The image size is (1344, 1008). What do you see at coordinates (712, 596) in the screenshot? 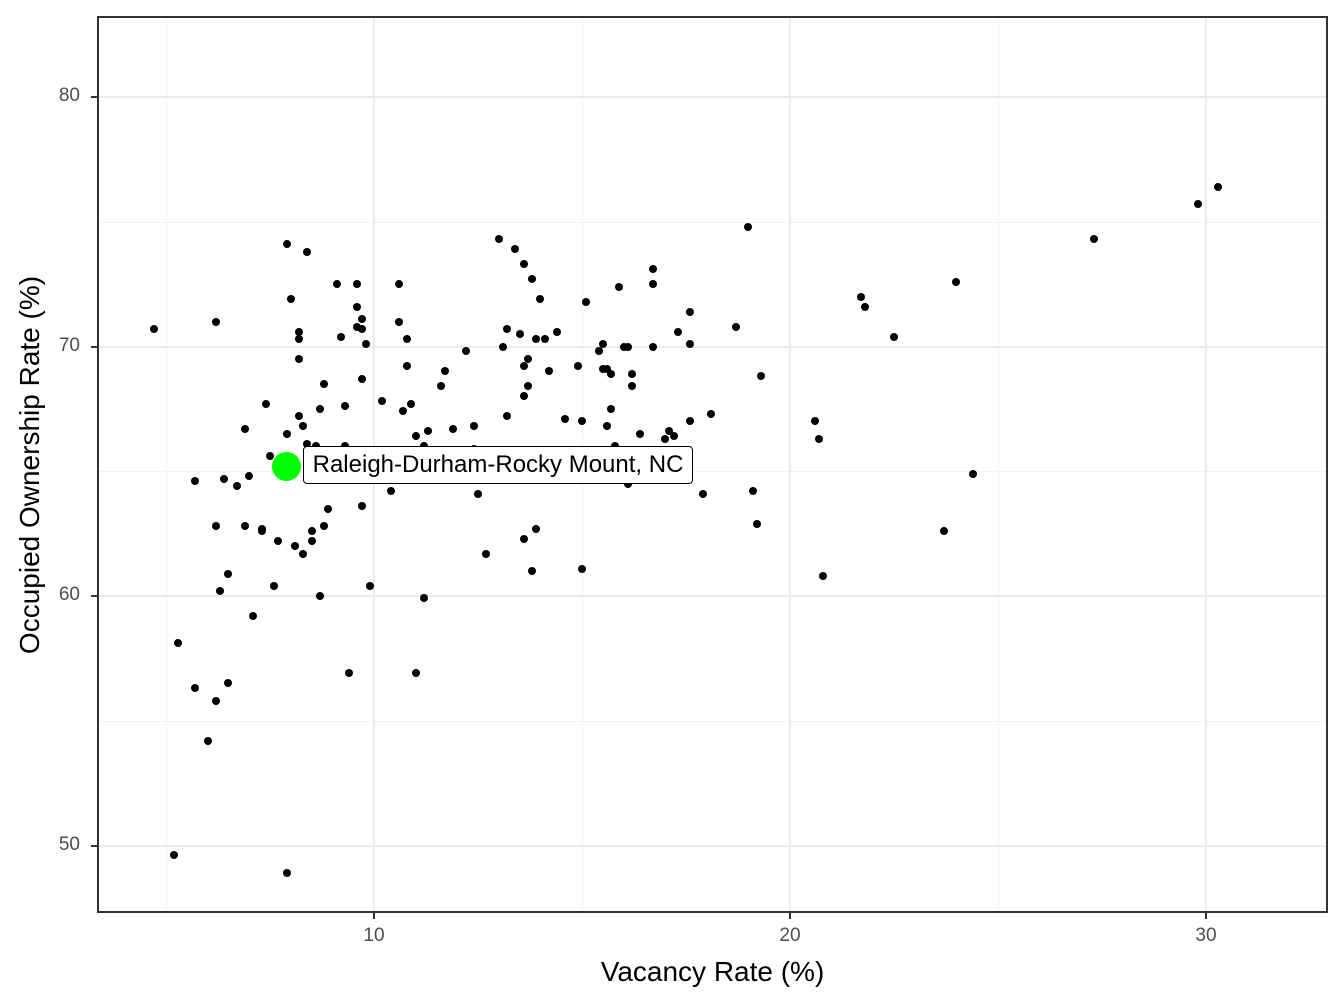
I see `grid-line-major-y` at bounding box center [712, 596].